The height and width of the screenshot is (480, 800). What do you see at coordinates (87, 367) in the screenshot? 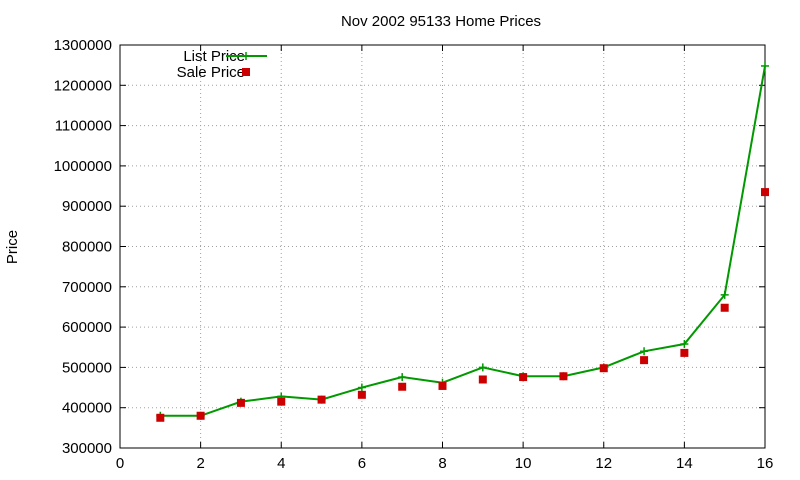
I see `y-tick-label: 500000` at bounding box center [87, 367].